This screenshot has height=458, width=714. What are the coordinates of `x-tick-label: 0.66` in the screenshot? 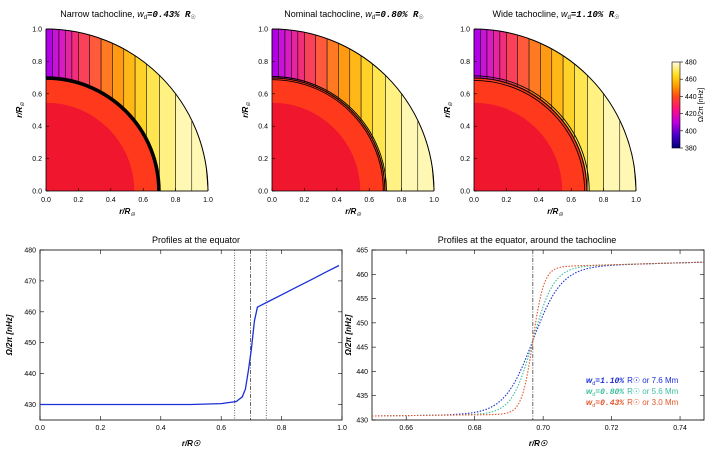 It's located at (406, 428).